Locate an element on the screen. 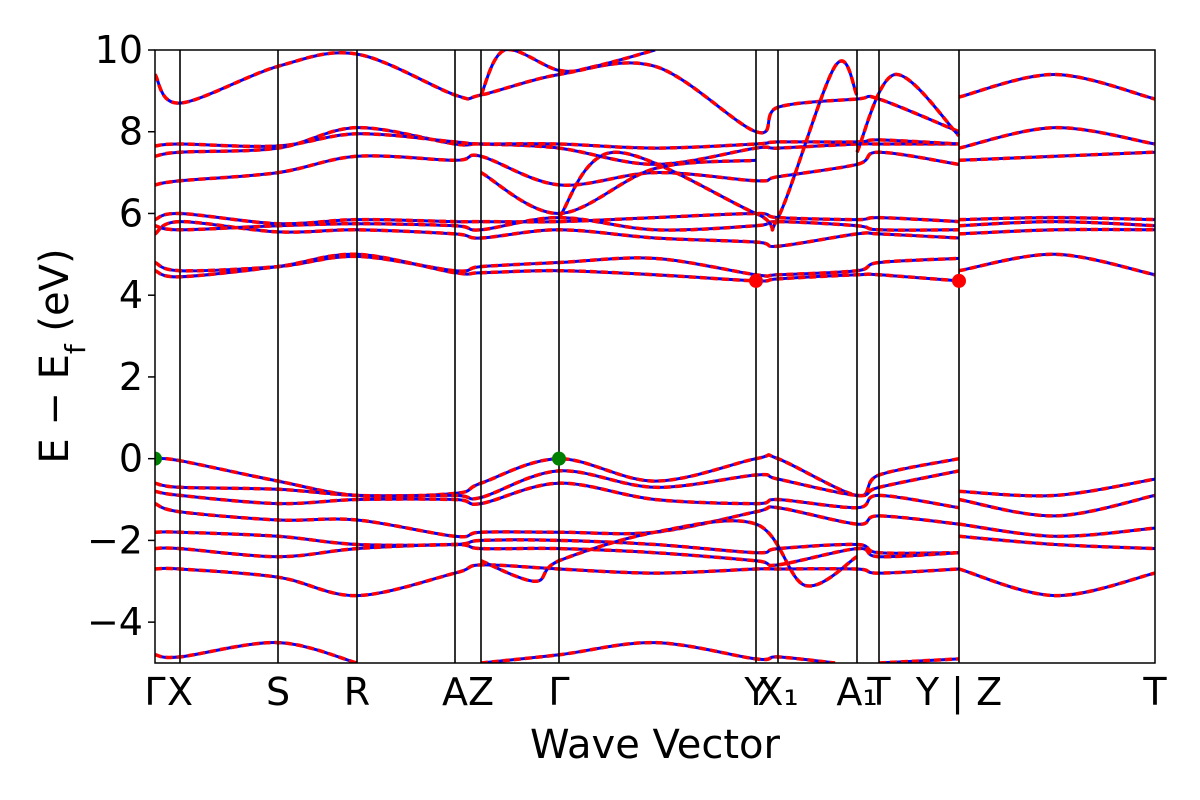  x-tick-label: Y is located at coordinates (755, 692).